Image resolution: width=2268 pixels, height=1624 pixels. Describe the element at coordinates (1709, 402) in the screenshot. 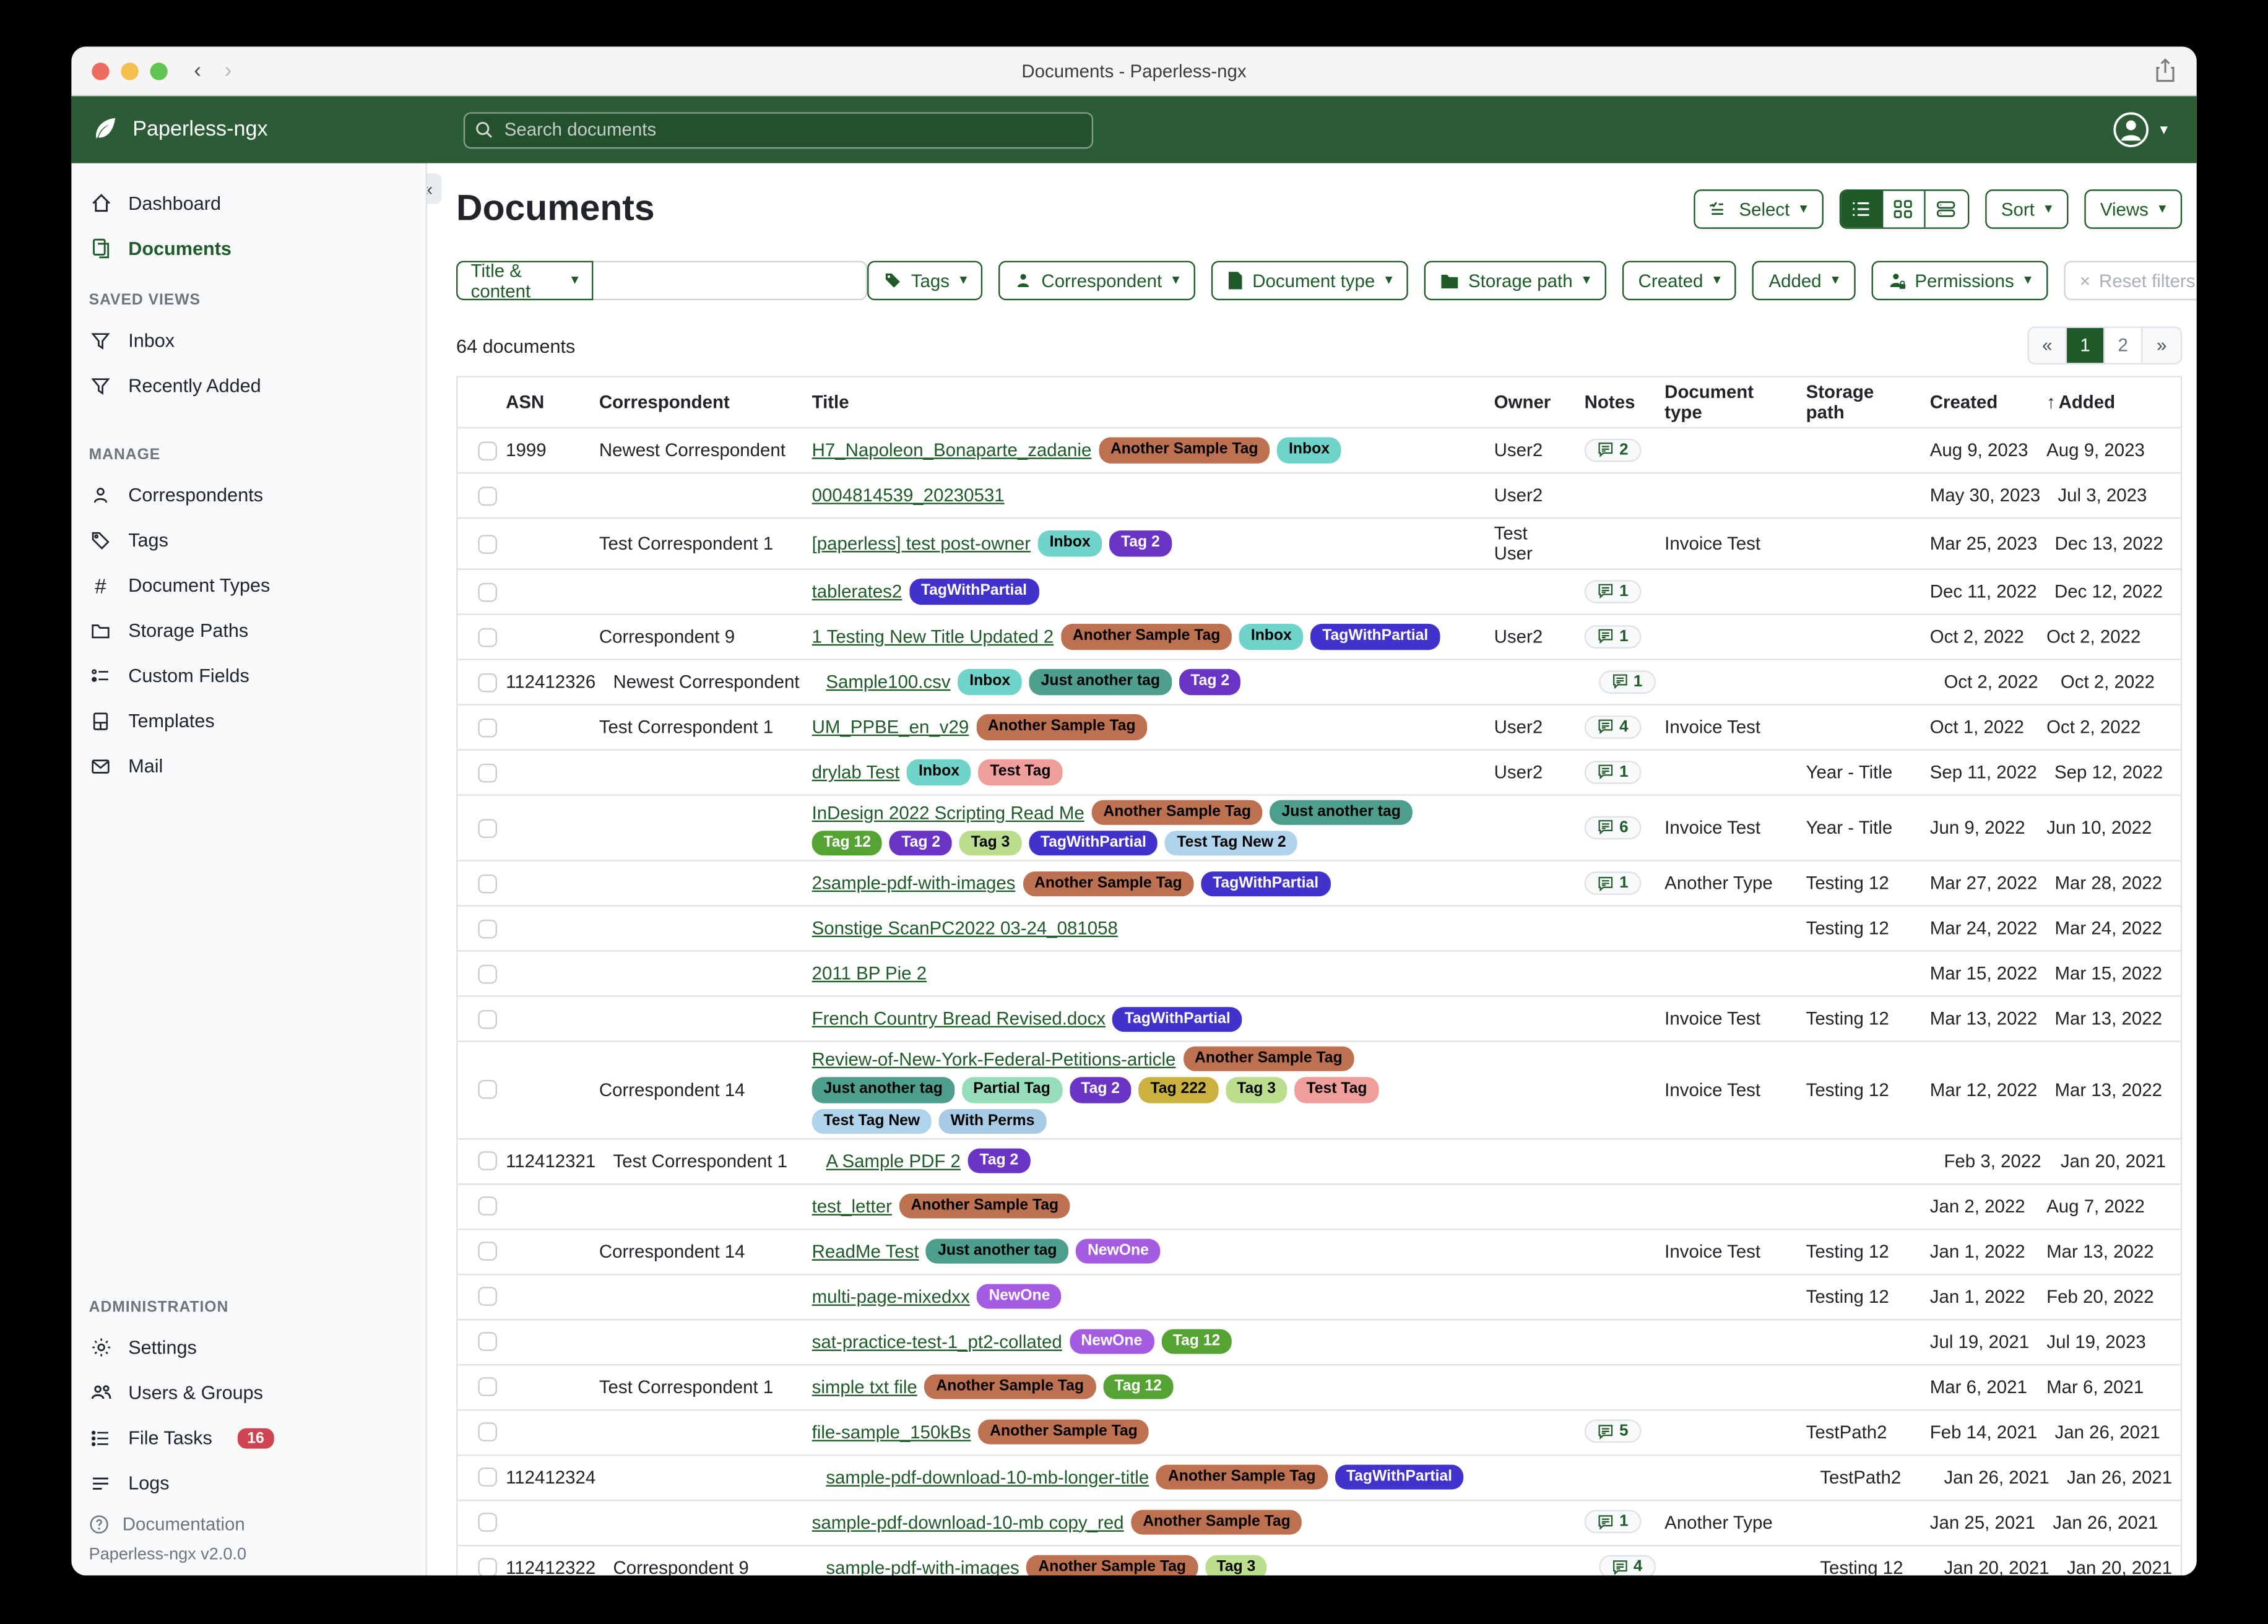

I see `header-document-type: Document type` at that location.